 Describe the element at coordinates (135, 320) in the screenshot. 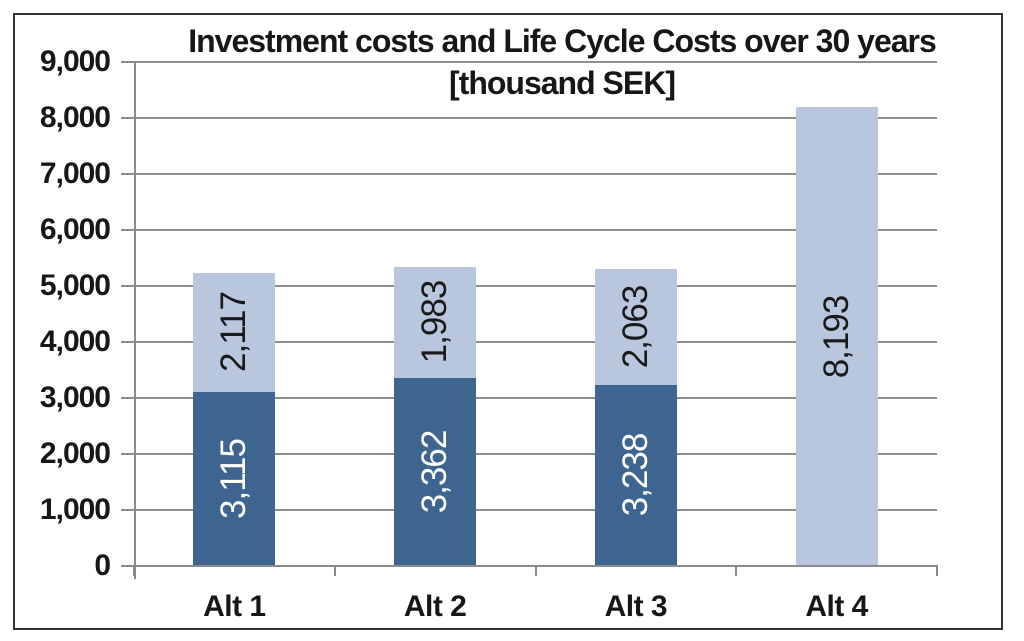

I see `y-axis-line` at that location.